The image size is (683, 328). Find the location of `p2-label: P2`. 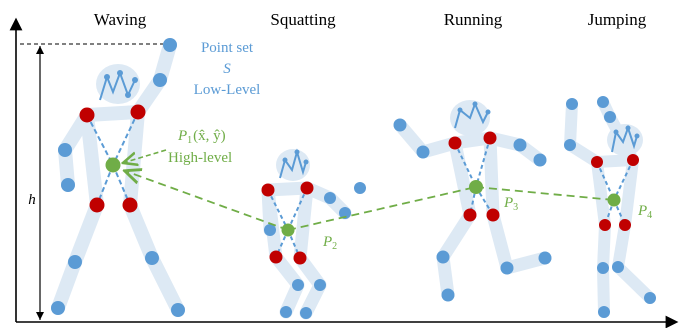

p2-label: P2 is located at coordinates (329, 243).